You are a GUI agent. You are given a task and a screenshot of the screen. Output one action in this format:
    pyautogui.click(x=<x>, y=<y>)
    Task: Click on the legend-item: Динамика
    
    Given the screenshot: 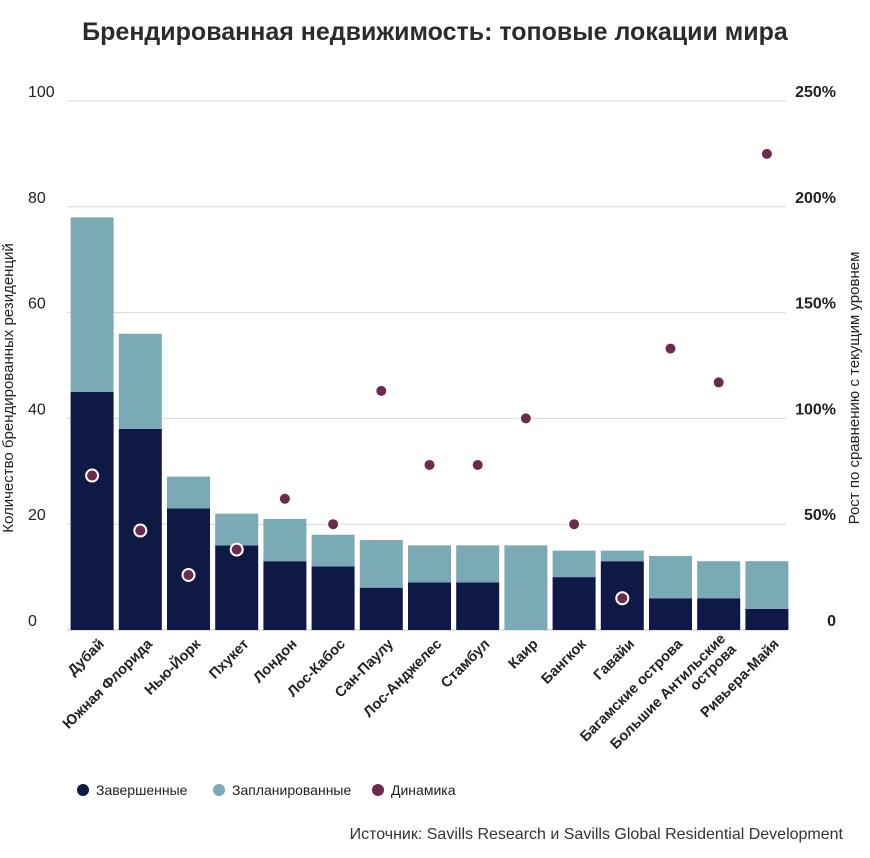 What is the action you would take?
    pyautogui.click(x=414, y=790)
    